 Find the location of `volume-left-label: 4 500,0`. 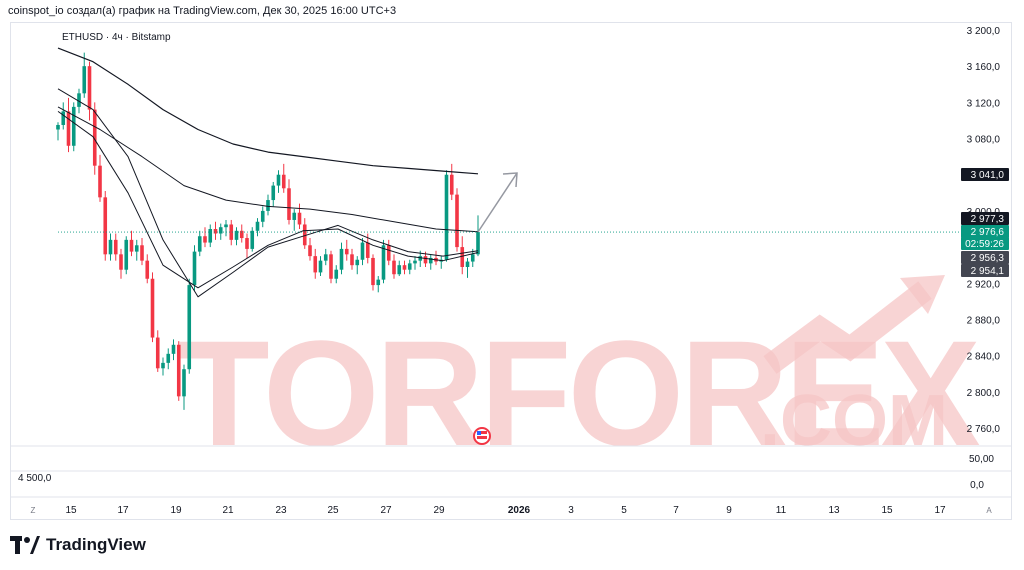

volume-left-label: 4 500,0 is located at coordinates (35, 478).